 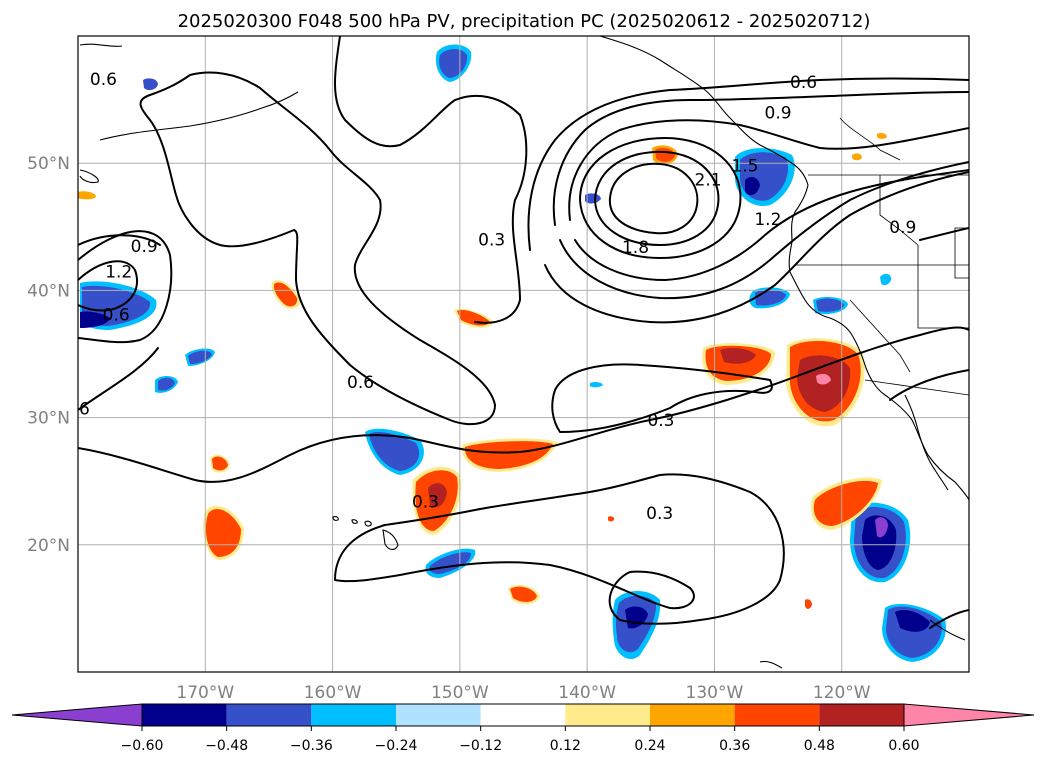 I want to click on lon-tick-label: 150°W, so click(x=460, y=693).